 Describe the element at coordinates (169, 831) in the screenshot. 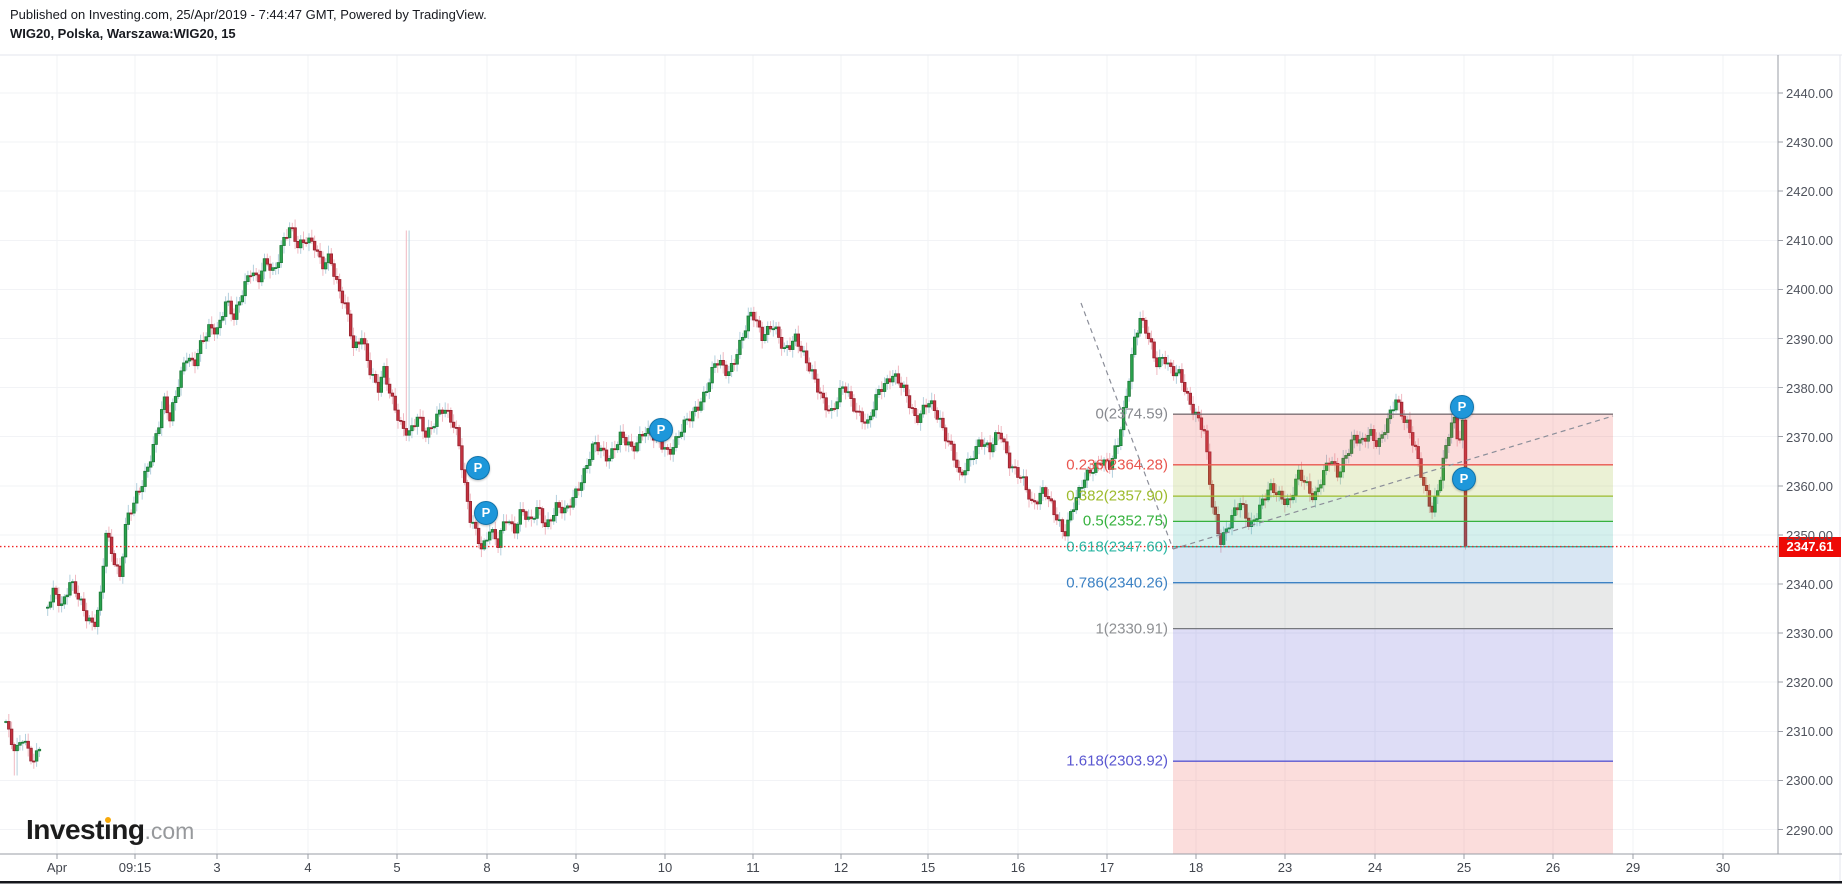

I see `logo-suffix: .com` at that location.